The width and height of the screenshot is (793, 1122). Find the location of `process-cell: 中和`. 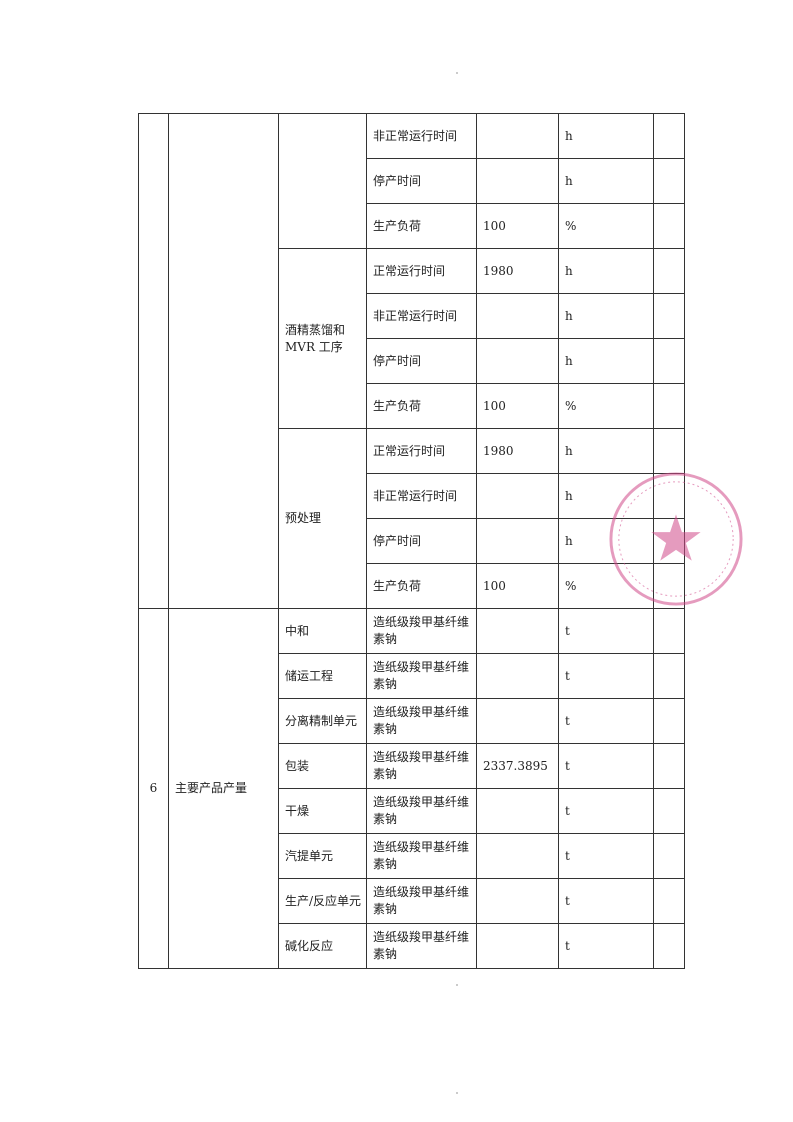

process-cell: 中和 is located at coordinates (322, 631).